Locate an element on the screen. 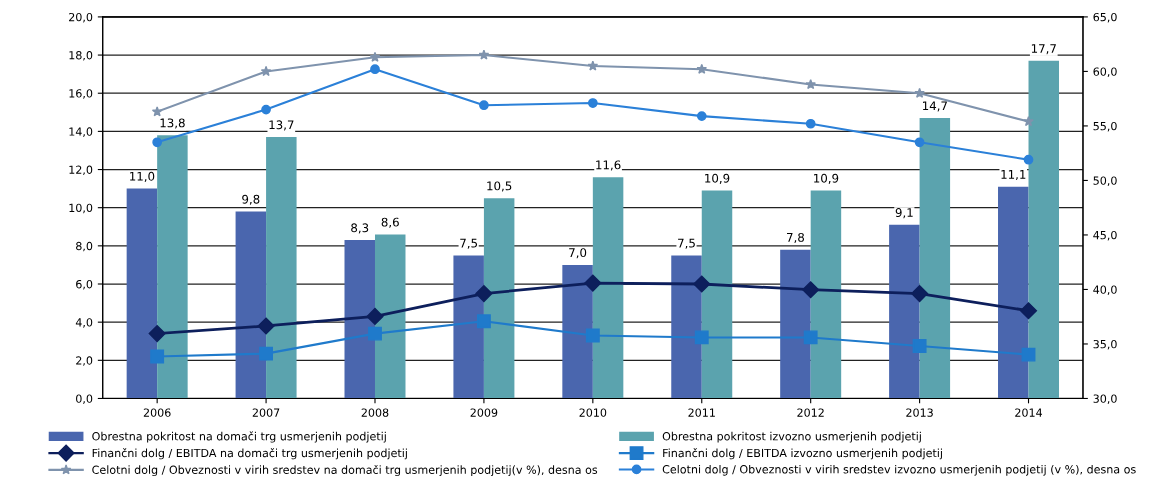 Image resolution: width=1167 pixels, height=483 pixels. data-label: 11,0 is located at coordinates (142, 176).